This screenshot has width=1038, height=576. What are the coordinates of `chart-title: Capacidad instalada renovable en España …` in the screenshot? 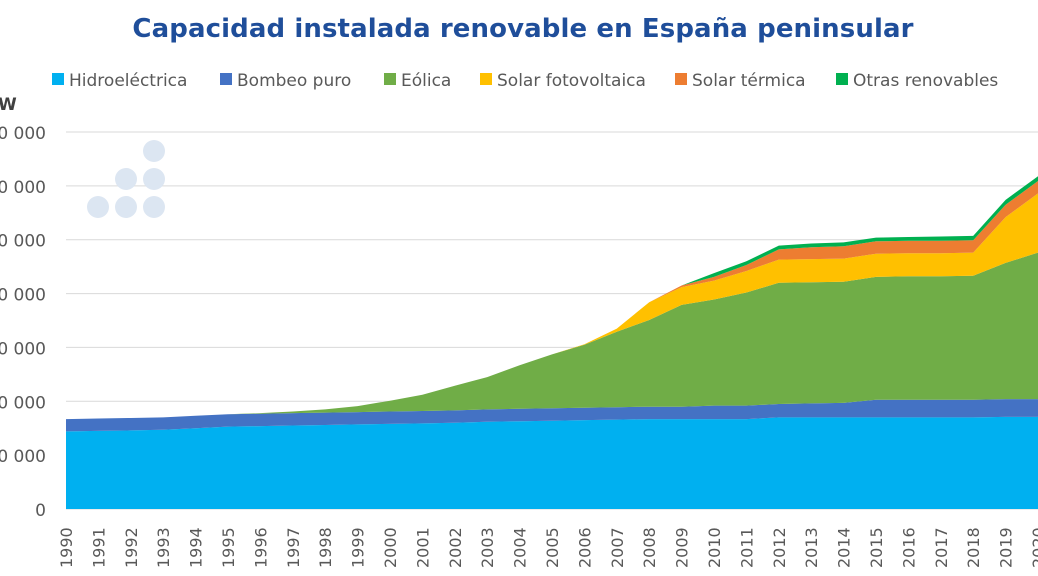 It's located at (523, 29).